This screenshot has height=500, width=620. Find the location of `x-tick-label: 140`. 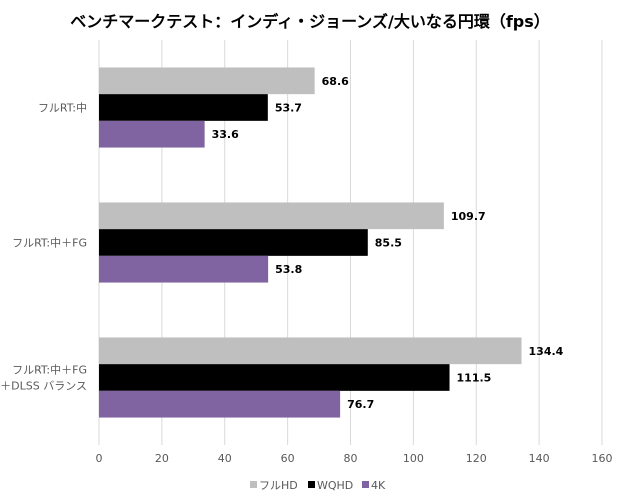

x-tick-label: 140 is located at coordinates (539, 458).